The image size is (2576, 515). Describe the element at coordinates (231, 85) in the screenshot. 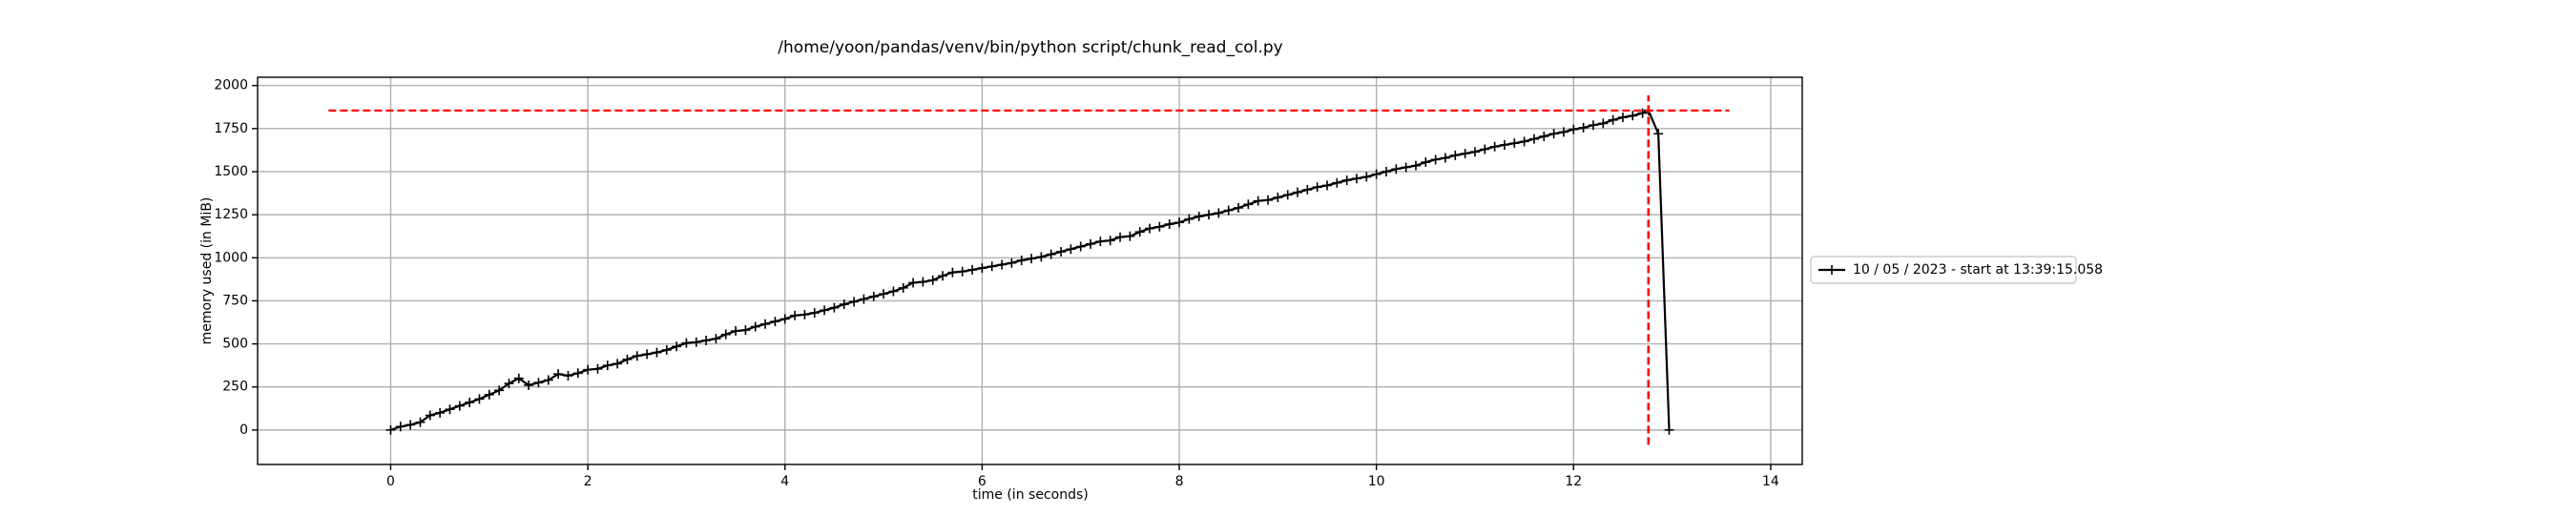

I see `y-tick-label: 2000` at that location.